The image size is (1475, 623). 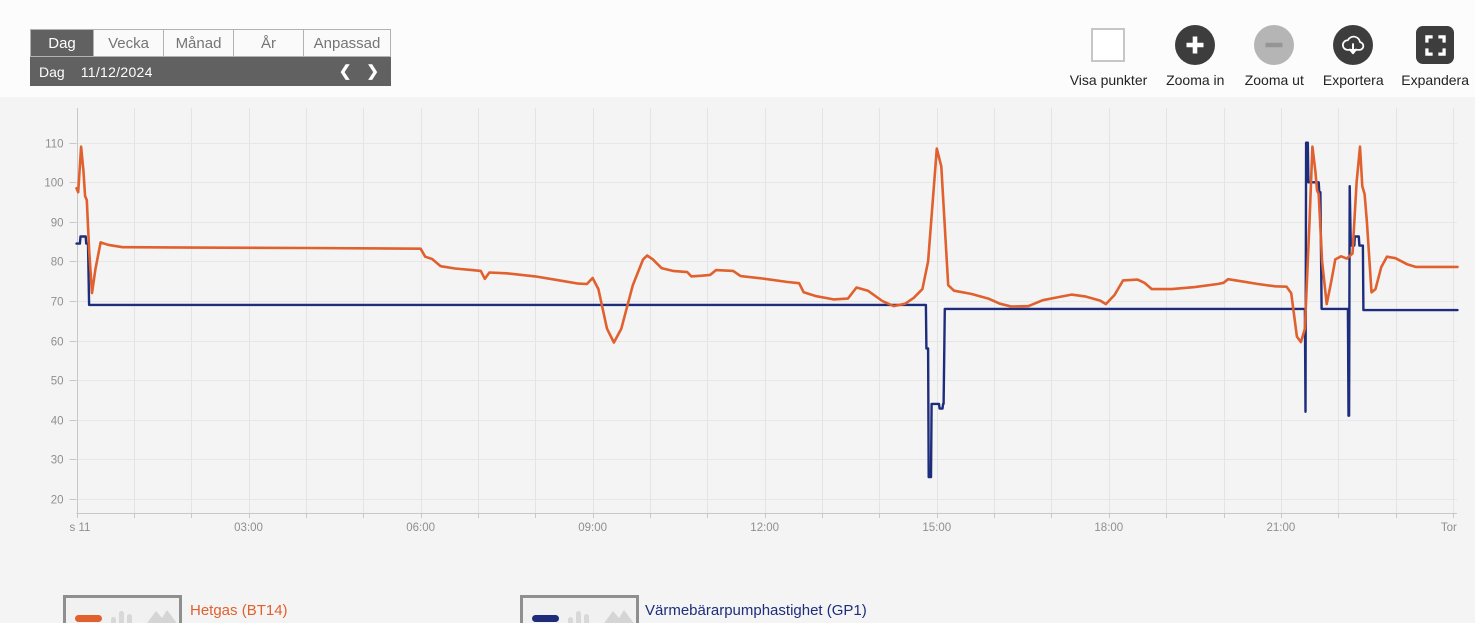 What do you see at coordinates (57, 303) in the screenshot?
I see `svg-text: 70` at bounding box center [57, 303].